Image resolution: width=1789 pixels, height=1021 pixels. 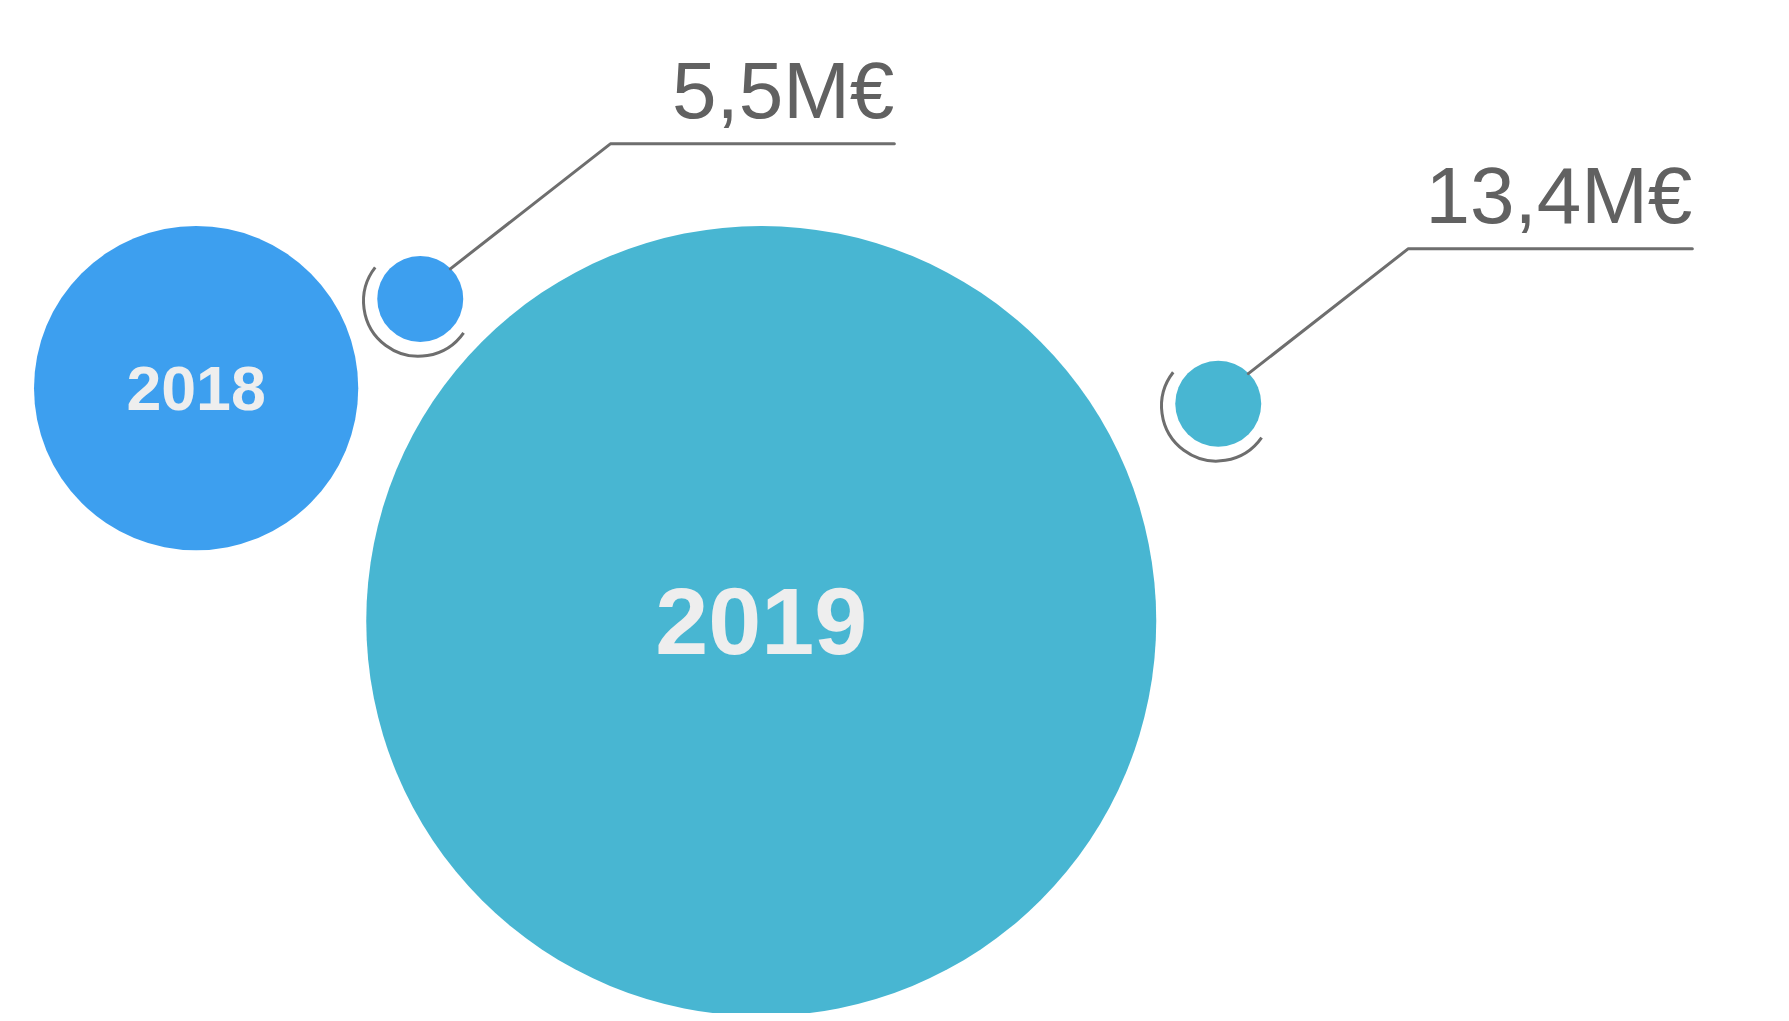 I want to click on data-label: 13,4M€, so click(x=1559, y=195).